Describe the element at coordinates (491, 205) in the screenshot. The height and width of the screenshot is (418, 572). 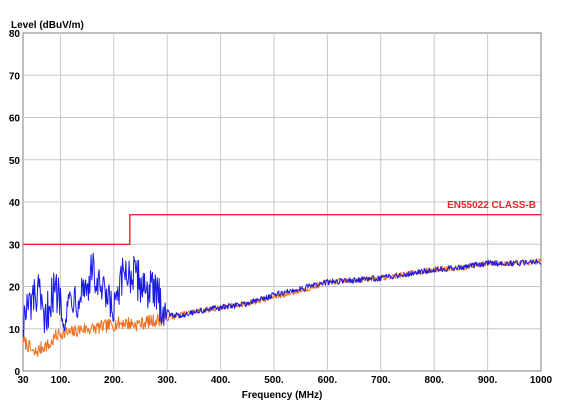
I see `limit-line-label: EN55022 CLASS-B` at that location.